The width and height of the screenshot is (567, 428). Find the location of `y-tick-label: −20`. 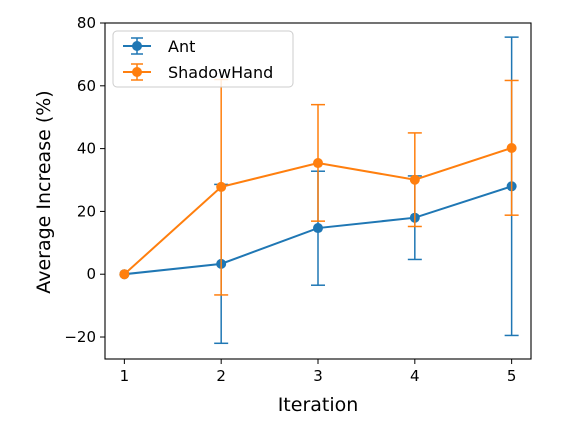

y-tick-label: −20 is located at coordinates (80, 337).